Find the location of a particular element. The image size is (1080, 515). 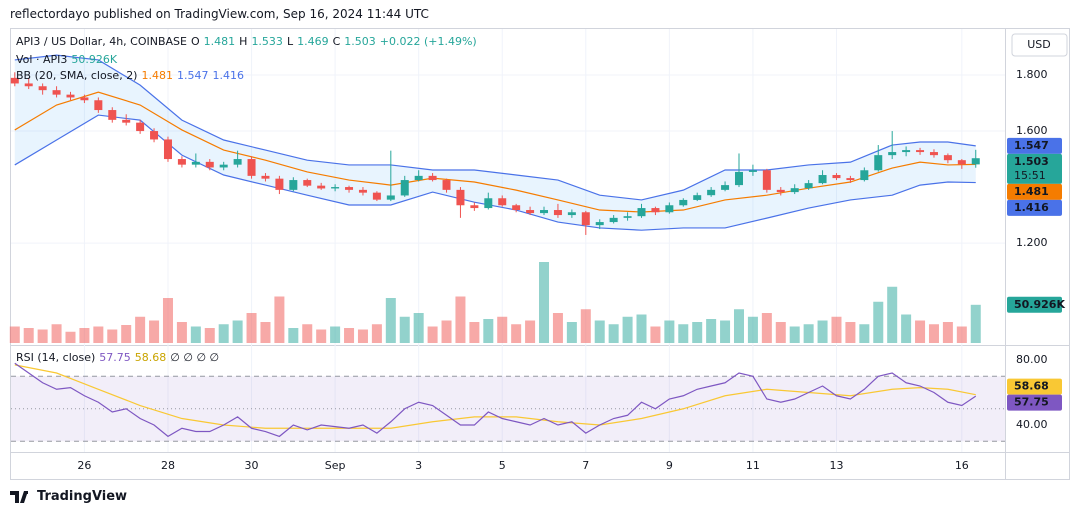

tag-rsi-ma-bg is located at coordinates (1034, 386).